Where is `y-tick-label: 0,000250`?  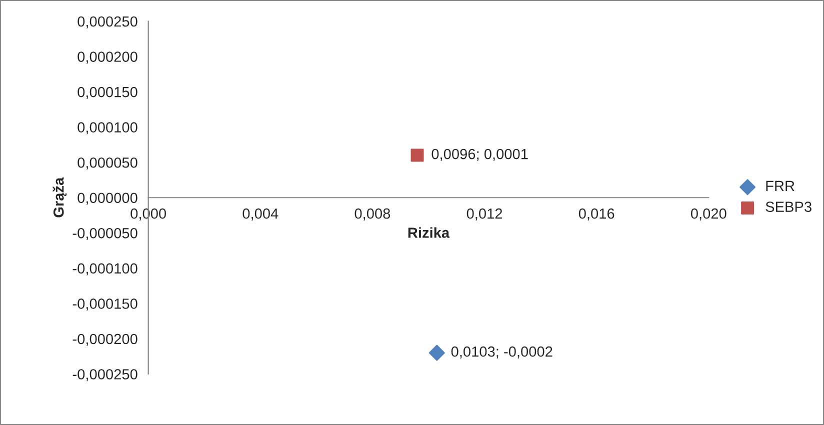 y-tick-label: 0,000250 is located at coordinates (108, 22).